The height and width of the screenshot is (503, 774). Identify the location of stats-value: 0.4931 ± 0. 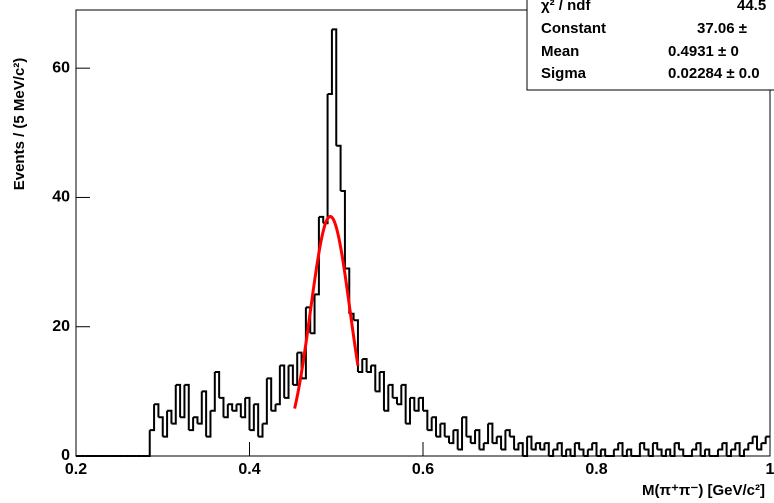
(703, 51).